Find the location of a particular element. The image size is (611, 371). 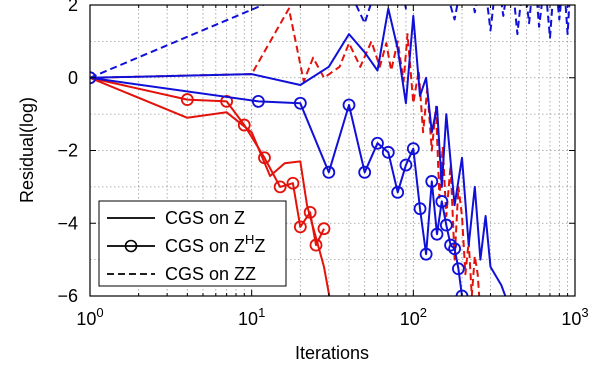

y-tick-label: 2 is located at coordinates (73, 7).